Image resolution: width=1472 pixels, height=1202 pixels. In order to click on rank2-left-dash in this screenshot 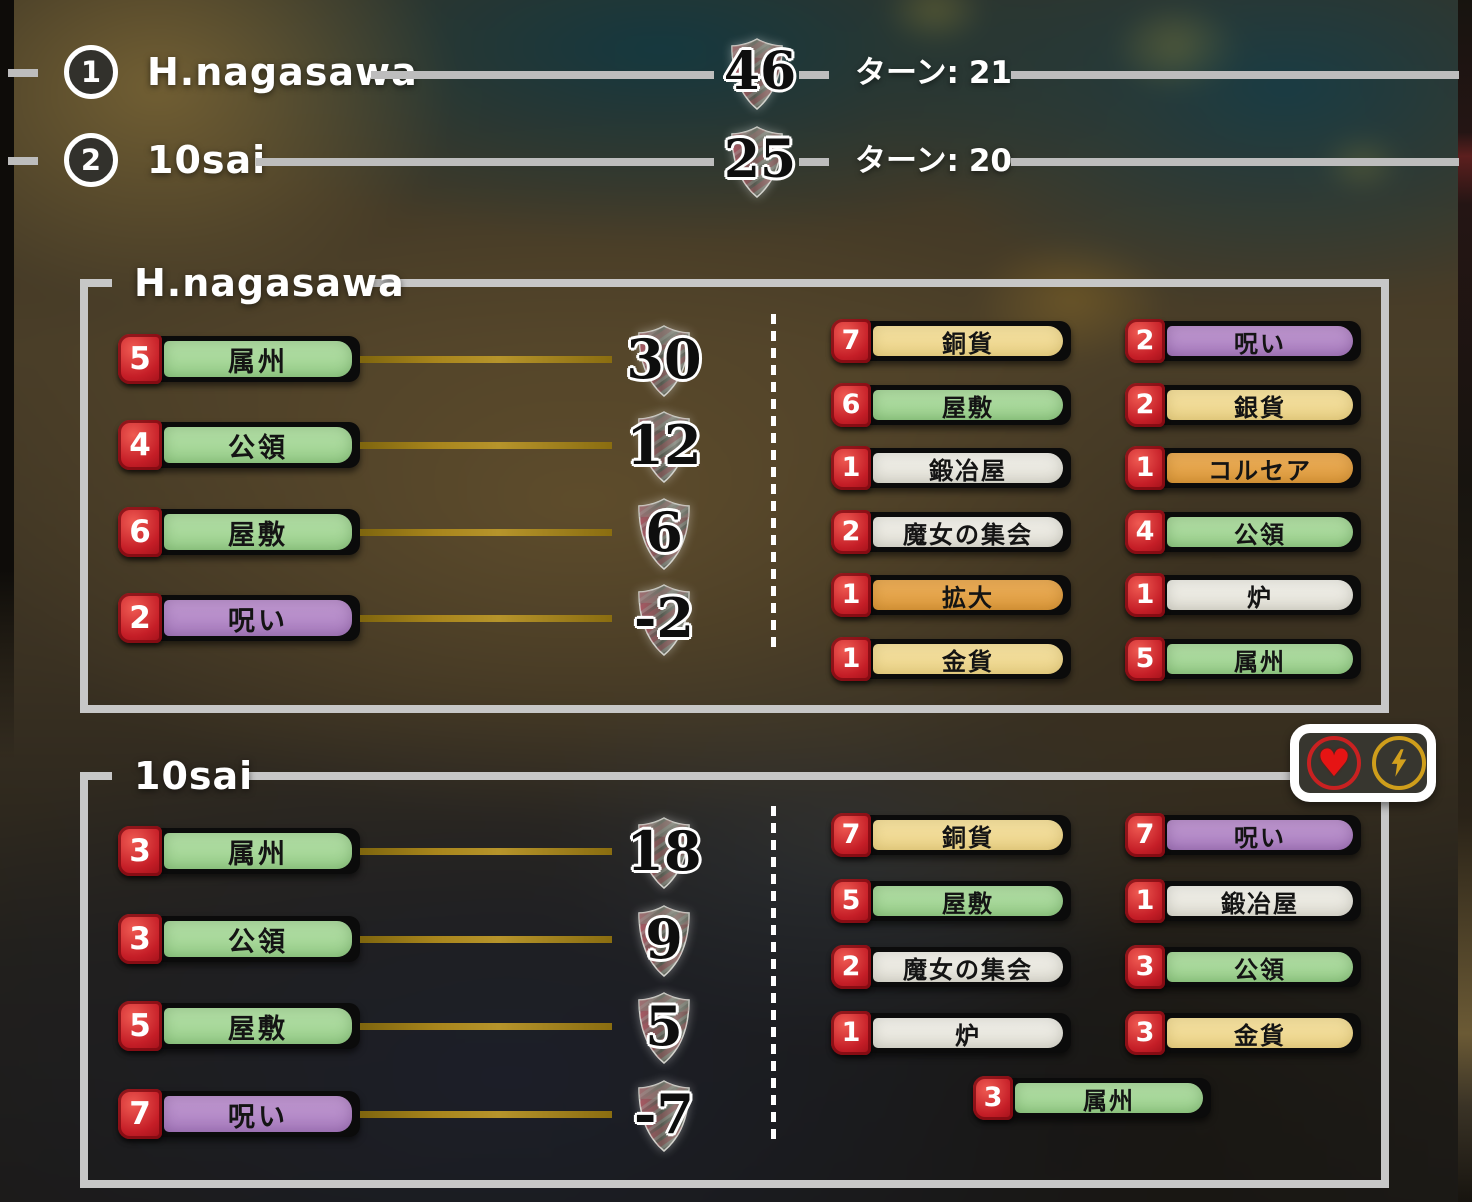, I will do `click(23, 161)`.